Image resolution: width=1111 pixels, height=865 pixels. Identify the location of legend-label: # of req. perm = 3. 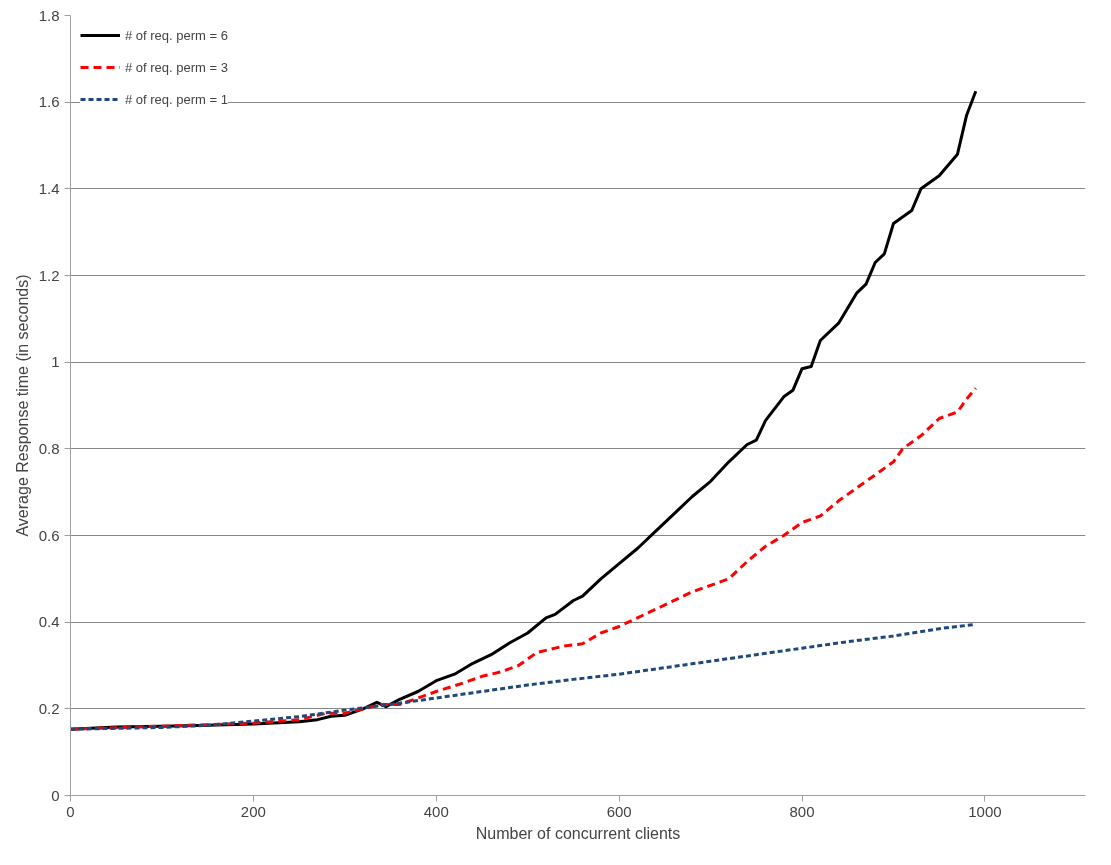
(176, 67).